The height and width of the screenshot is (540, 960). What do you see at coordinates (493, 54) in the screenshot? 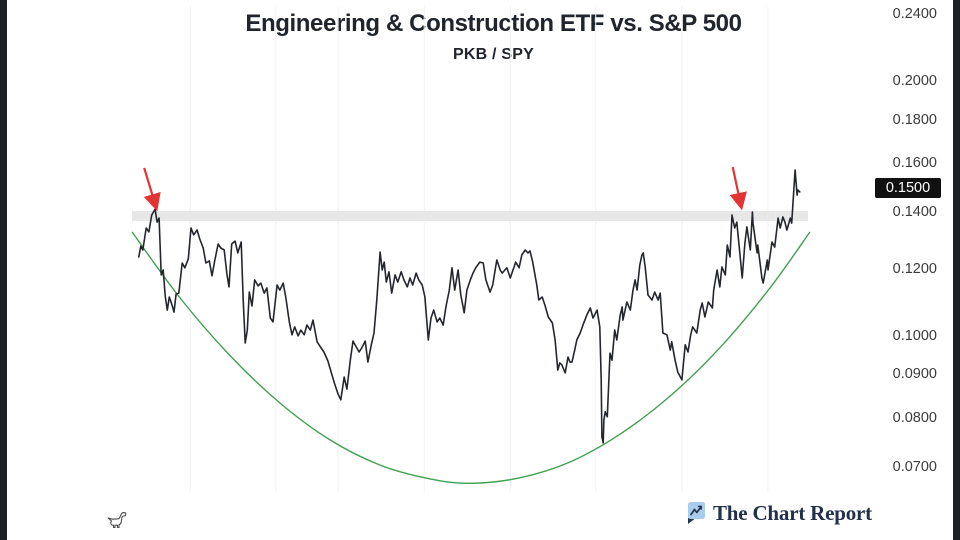
I see `chart-subtitle: PKB / SPY` at bounding box center [493, 54].